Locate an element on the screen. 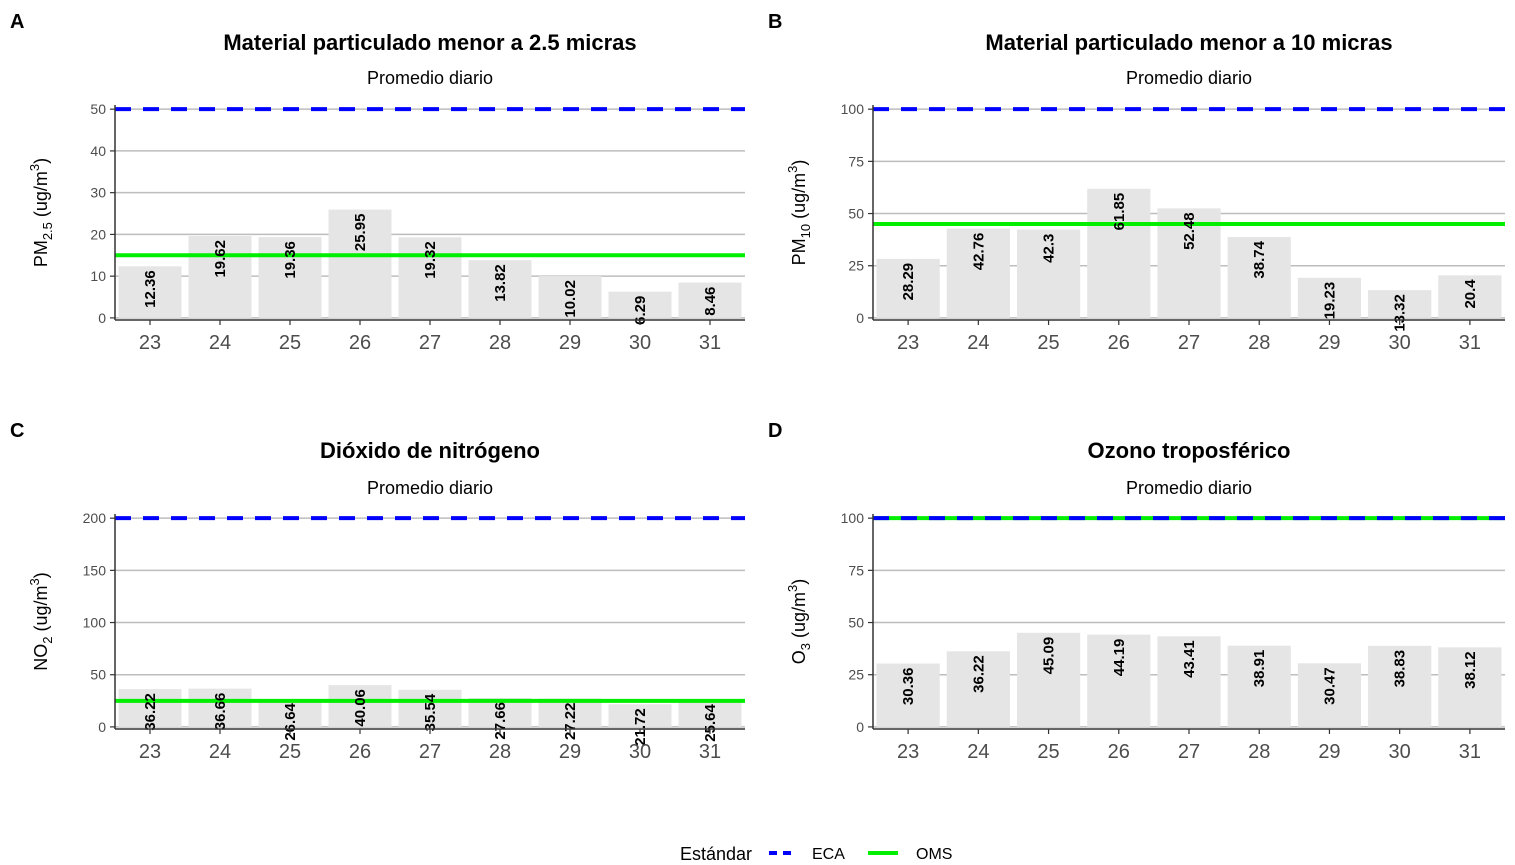  bar-value-label: 10.02 is located at coordinates (570, 299).